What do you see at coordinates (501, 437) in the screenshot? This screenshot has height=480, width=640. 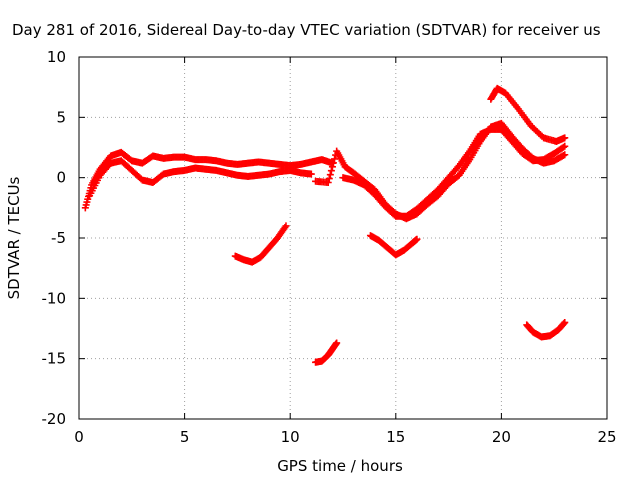 I see `x-tick-label: 20` at bounding box center [501, 437].